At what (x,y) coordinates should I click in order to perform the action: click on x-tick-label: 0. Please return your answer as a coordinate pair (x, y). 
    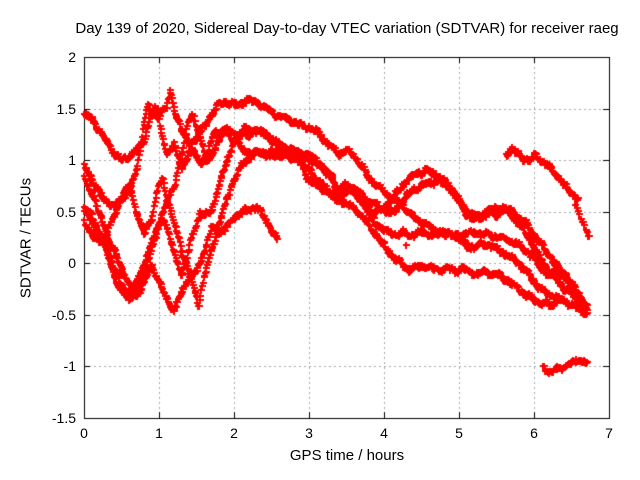
    Looking at the image, I should click on (84, 433).